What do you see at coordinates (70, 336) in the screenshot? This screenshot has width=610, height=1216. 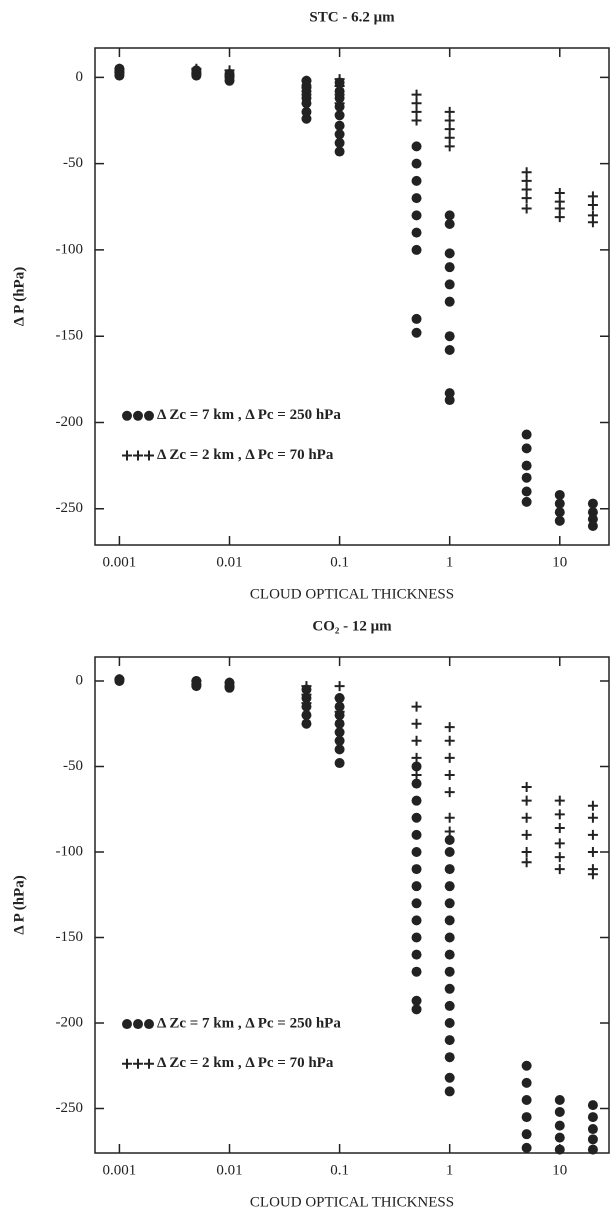 I see `y-tick-label: -150` at bounding box center [70, 336].